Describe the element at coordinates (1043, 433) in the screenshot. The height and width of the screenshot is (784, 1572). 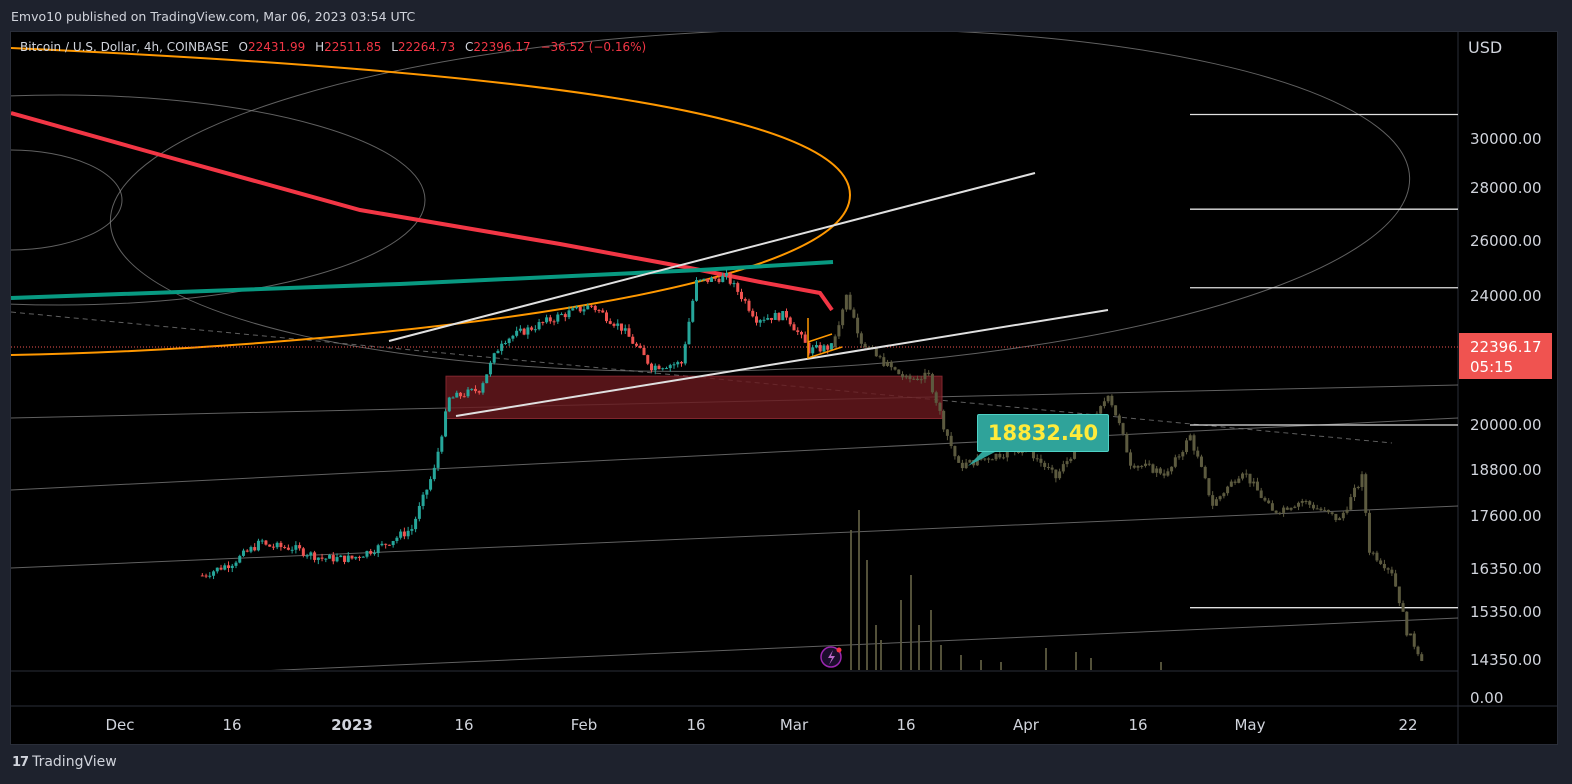
I see `price-callout: 18832.40` at that location.